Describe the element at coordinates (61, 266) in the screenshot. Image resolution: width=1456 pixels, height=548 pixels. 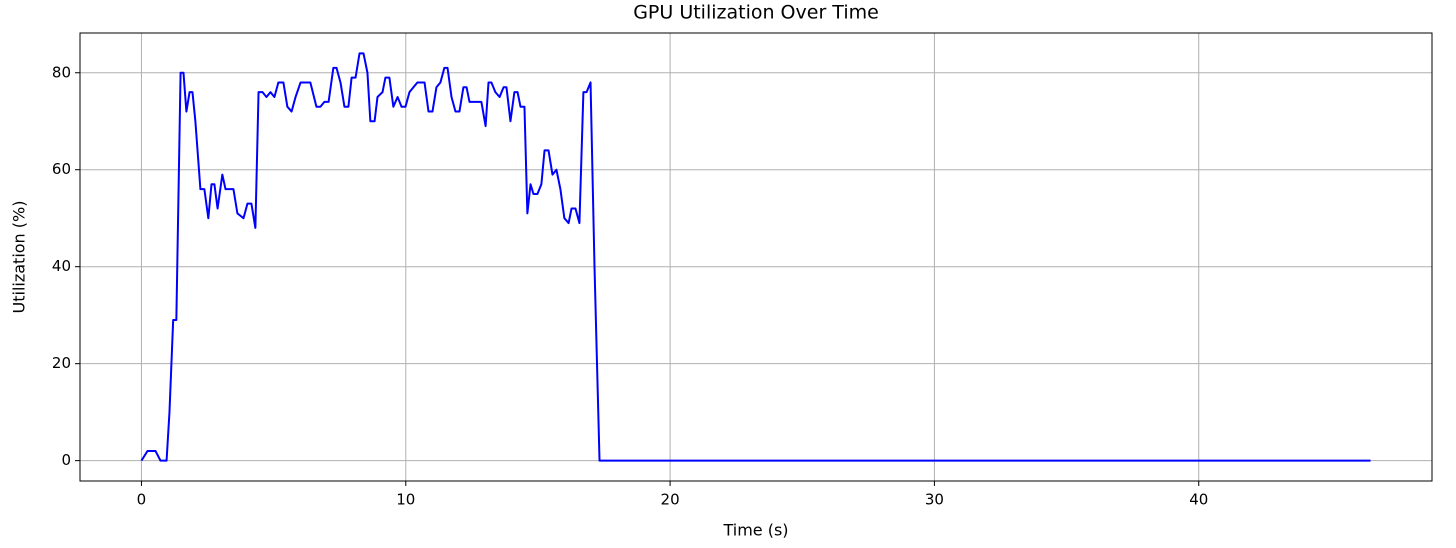
I see `y-tick-label: 40` at that location.